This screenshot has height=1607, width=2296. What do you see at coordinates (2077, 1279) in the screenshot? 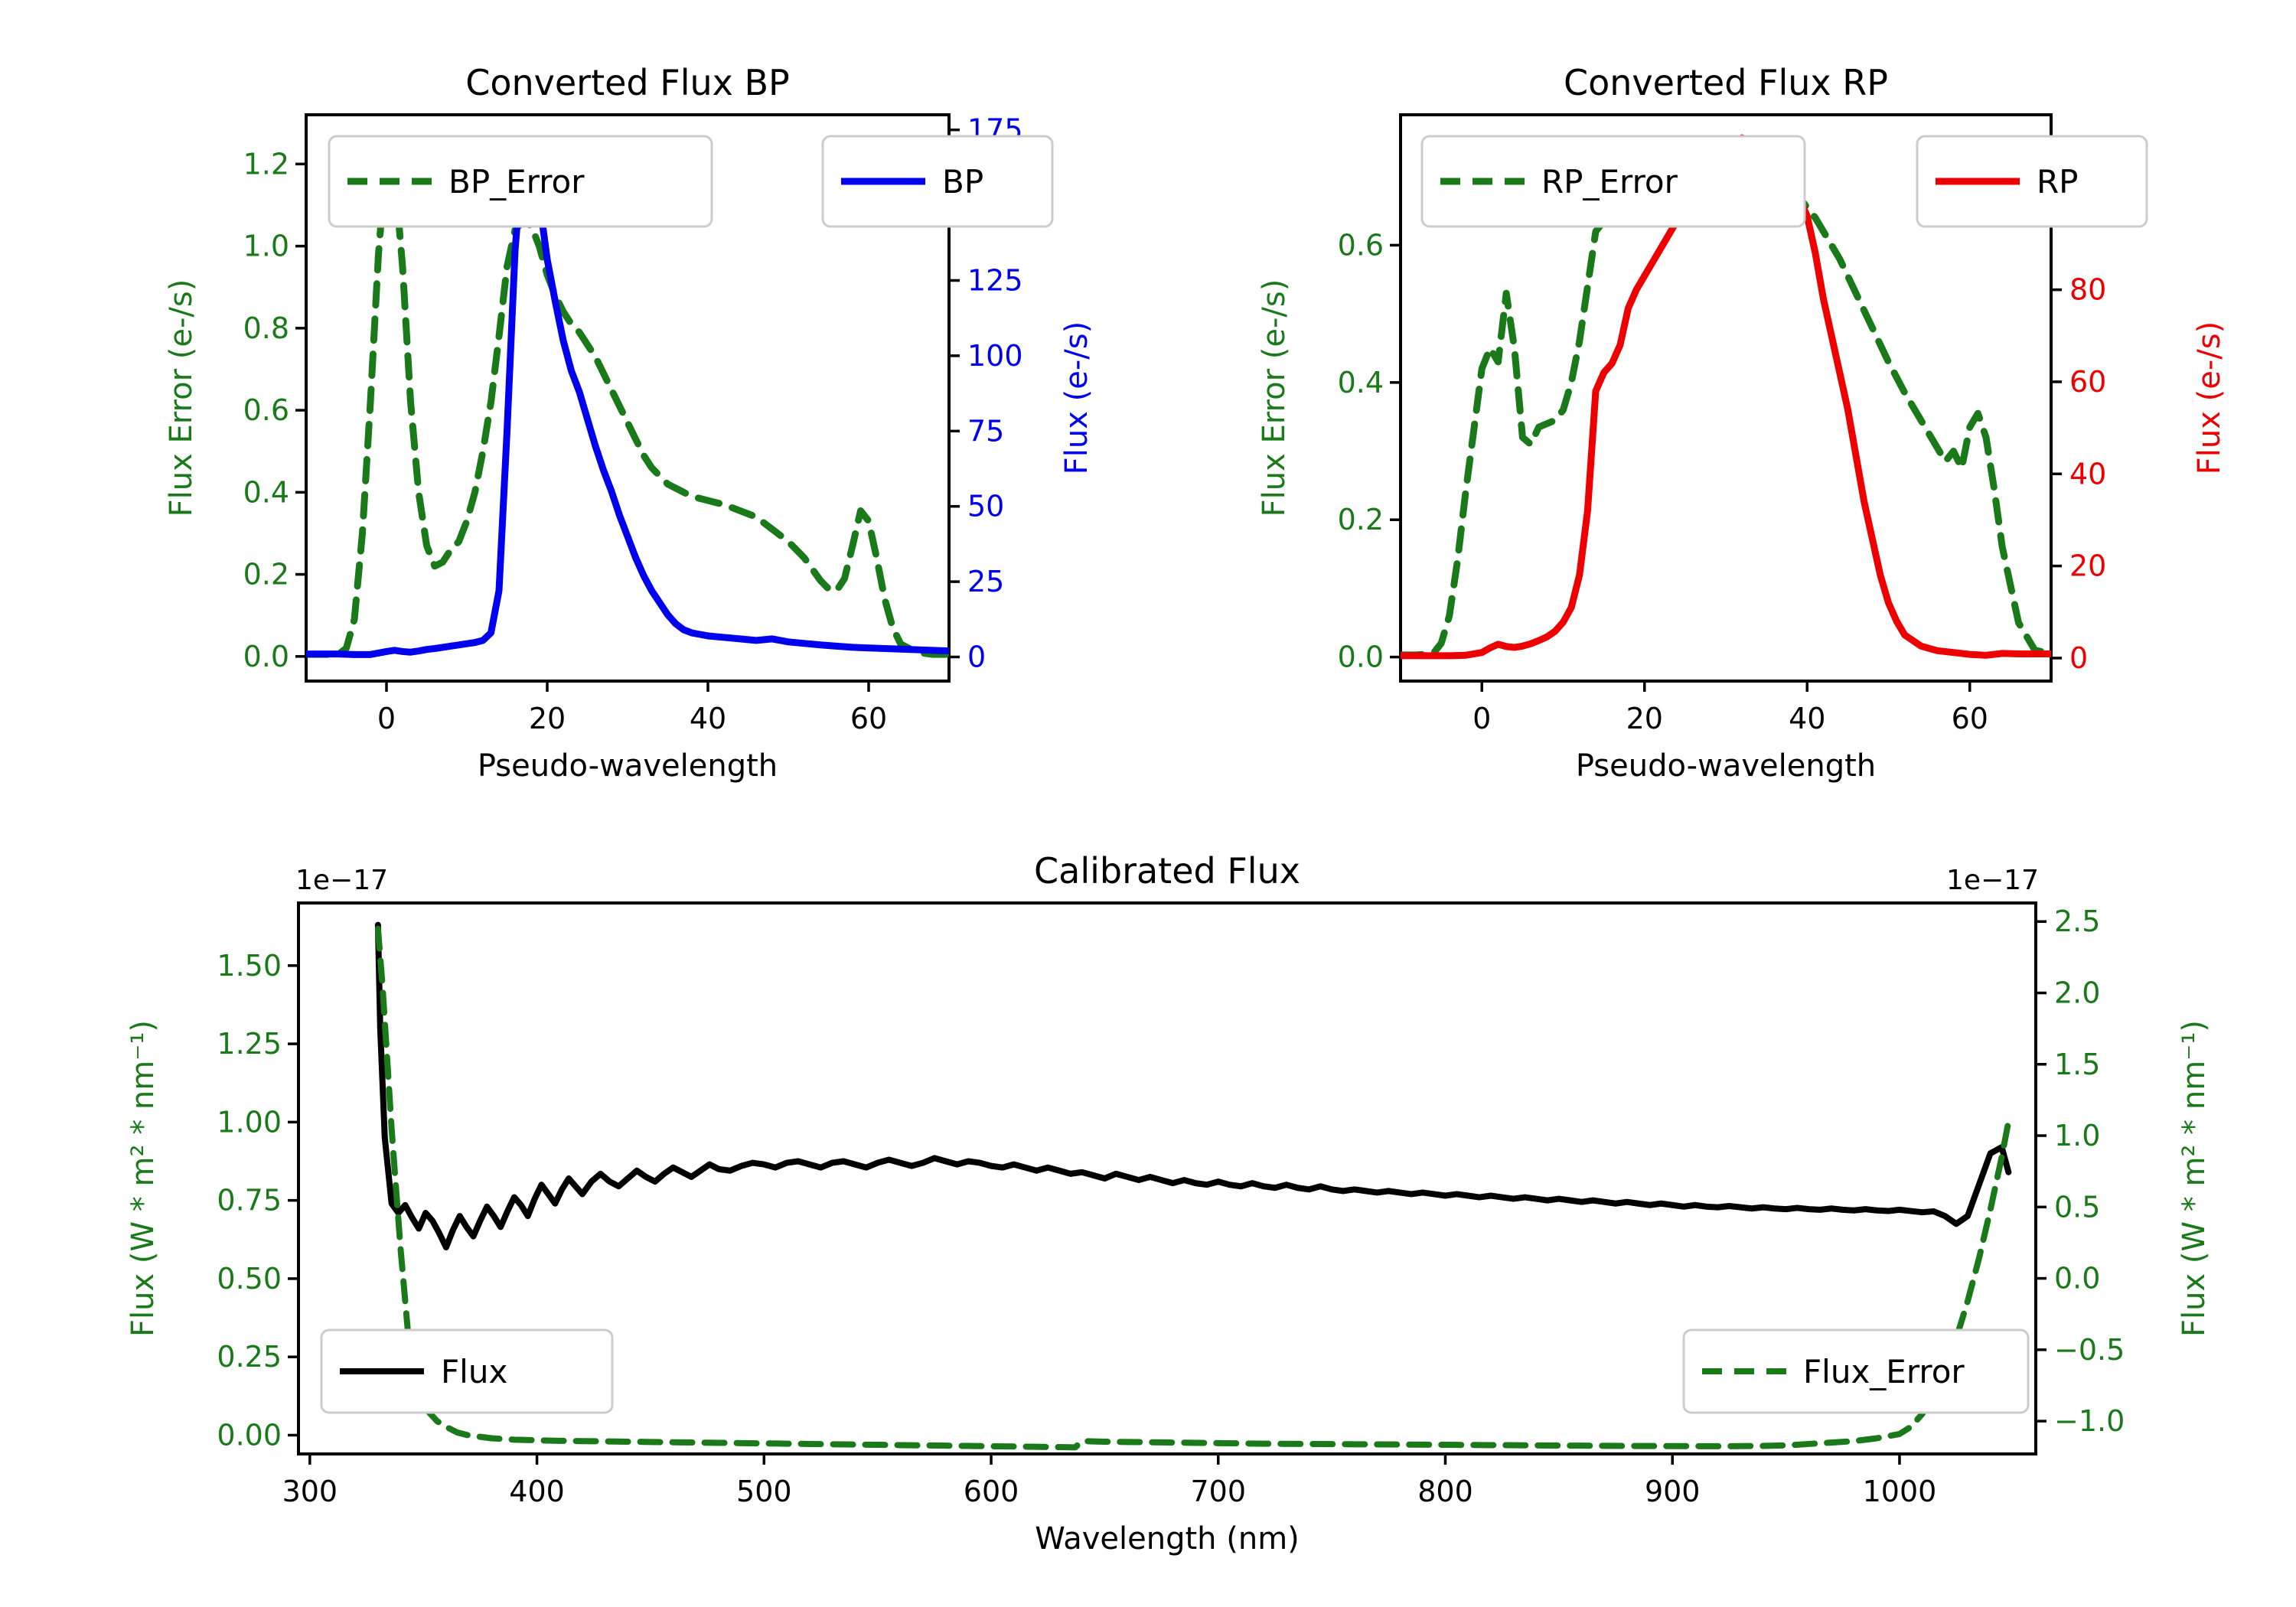
I see `y-tick-label-right: 0.0` at bounding box center [2077, 1279].